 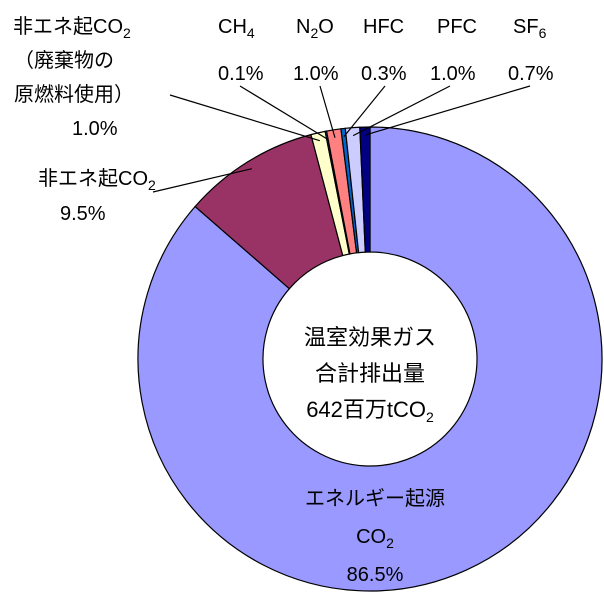 What do you see at coordinates (370, 411) in the screenshot?
I see `center-label-line3: 642百万tCO2` at bounding box center [370, 411].